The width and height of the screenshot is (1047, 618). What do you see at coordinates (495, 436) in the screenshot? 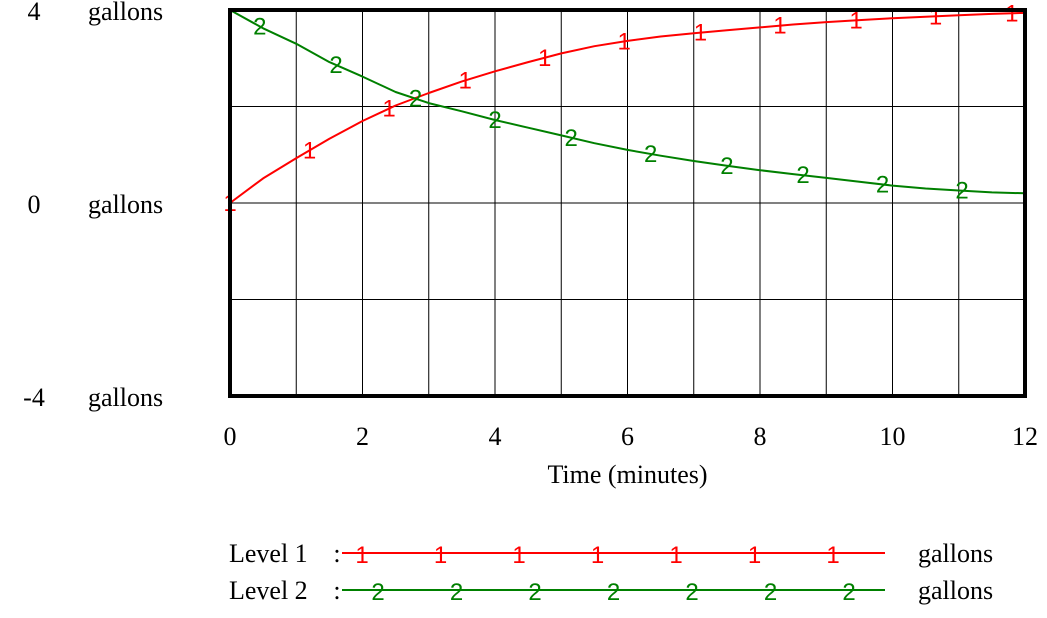
I see `x-tick-label: 4` at bounding box center [495, 436].